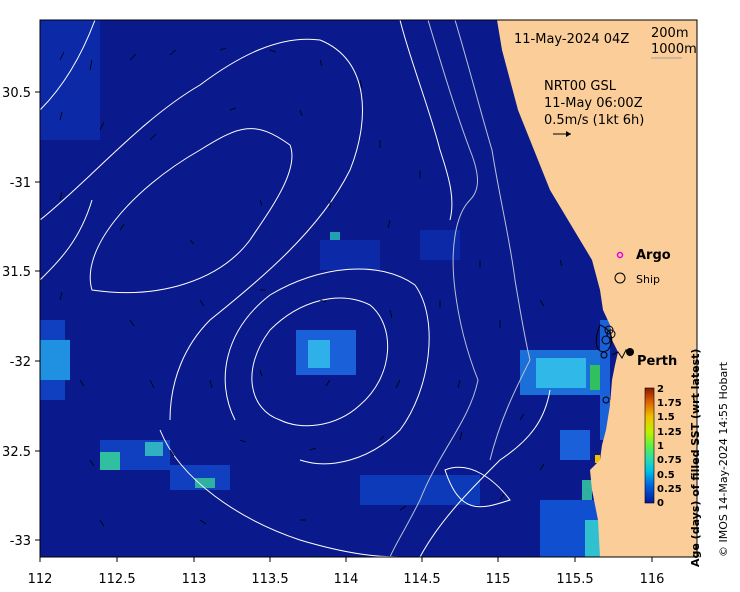  I want to click on x-tick-label: 112, so click(40, 579).